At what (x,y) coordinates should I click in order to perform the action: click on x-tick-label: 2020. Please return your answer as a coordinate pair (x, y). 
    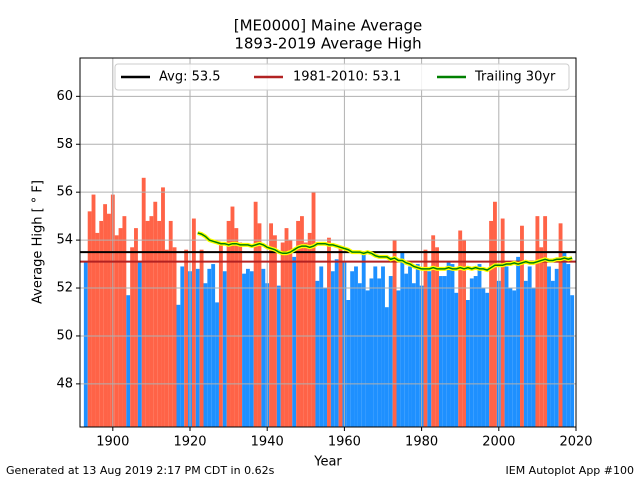
    Looking at the image, I should click on (575, 442).